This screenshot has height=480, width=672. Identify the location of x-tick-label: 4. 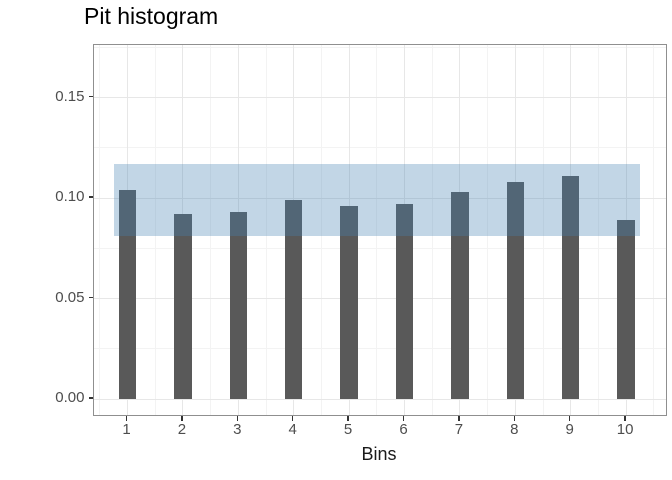
(292, 429).